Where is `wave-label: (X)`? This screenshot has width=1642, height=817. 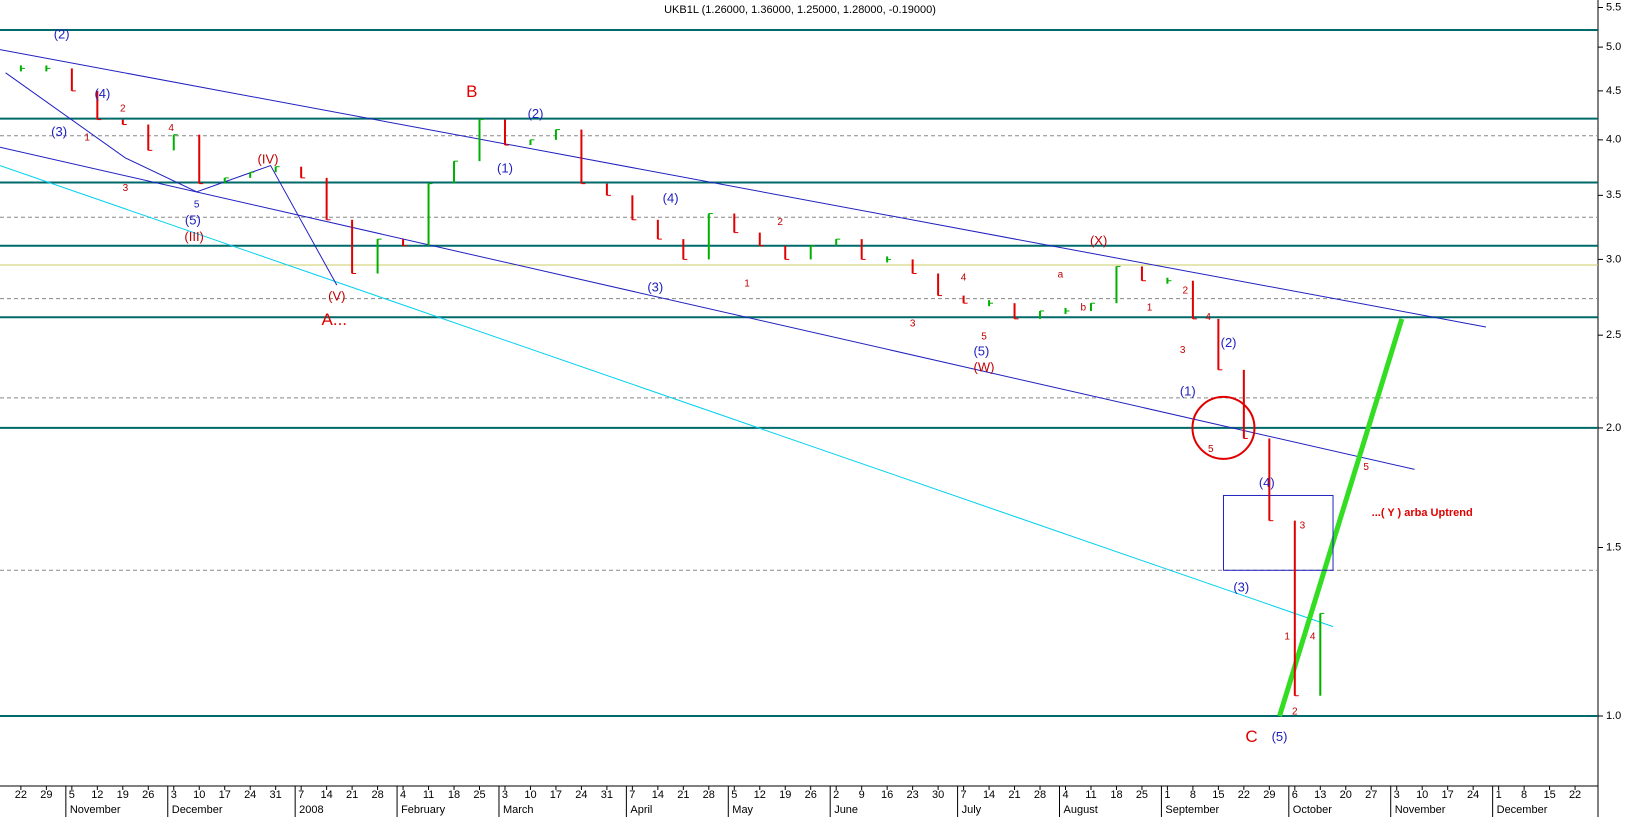
wave-label: (X) is located at coordinates (1098, 240).